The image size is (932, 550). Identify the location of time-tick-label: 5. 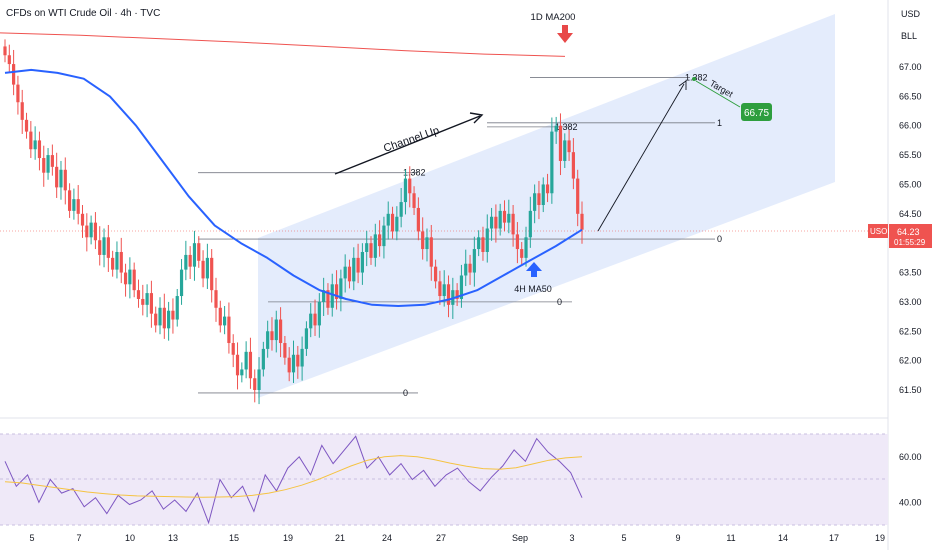
(31, 538).